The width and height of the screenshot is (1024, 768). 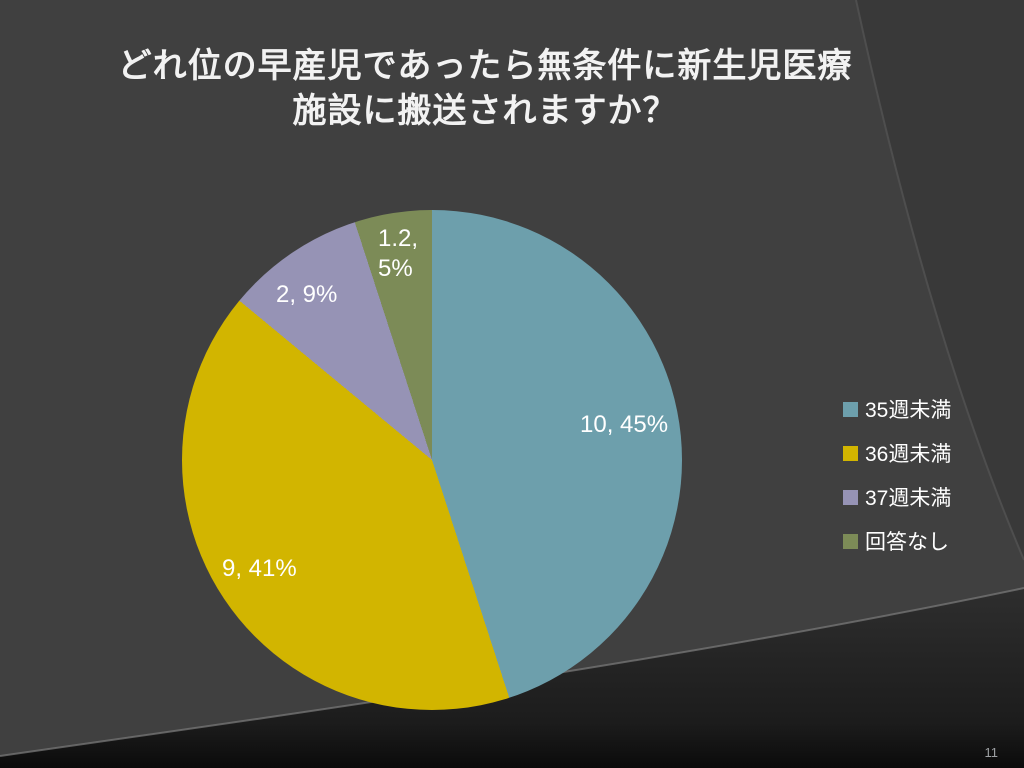 I want to click on top-right-curve-line, so click(x=939, y=280).